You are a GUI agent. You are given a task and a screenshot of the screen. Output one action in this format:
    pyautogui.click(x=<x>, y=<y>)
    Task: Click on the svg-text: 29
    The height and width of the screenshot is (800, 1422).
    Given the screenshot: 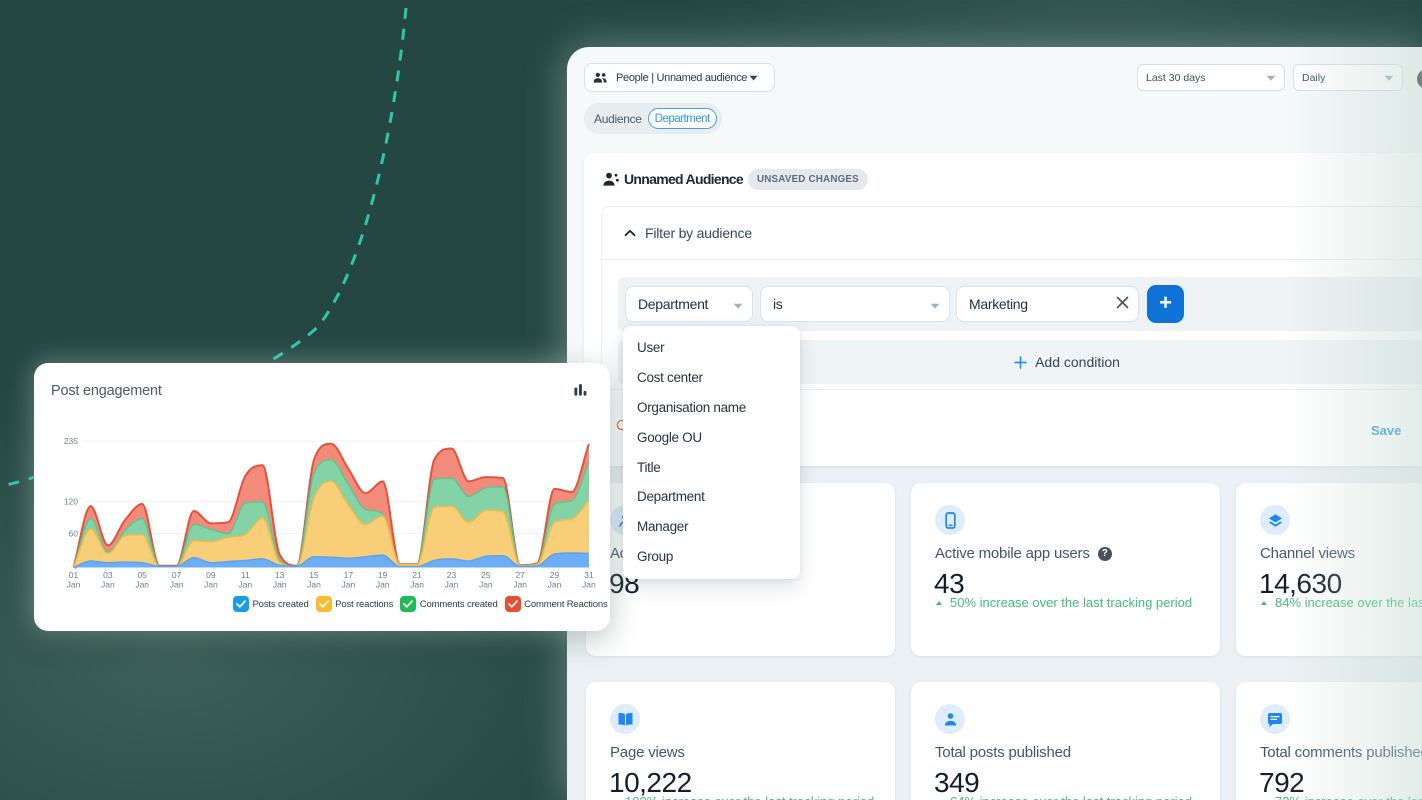 What is the action you would take?
    pyautogui.click(x=555, y=575)
    